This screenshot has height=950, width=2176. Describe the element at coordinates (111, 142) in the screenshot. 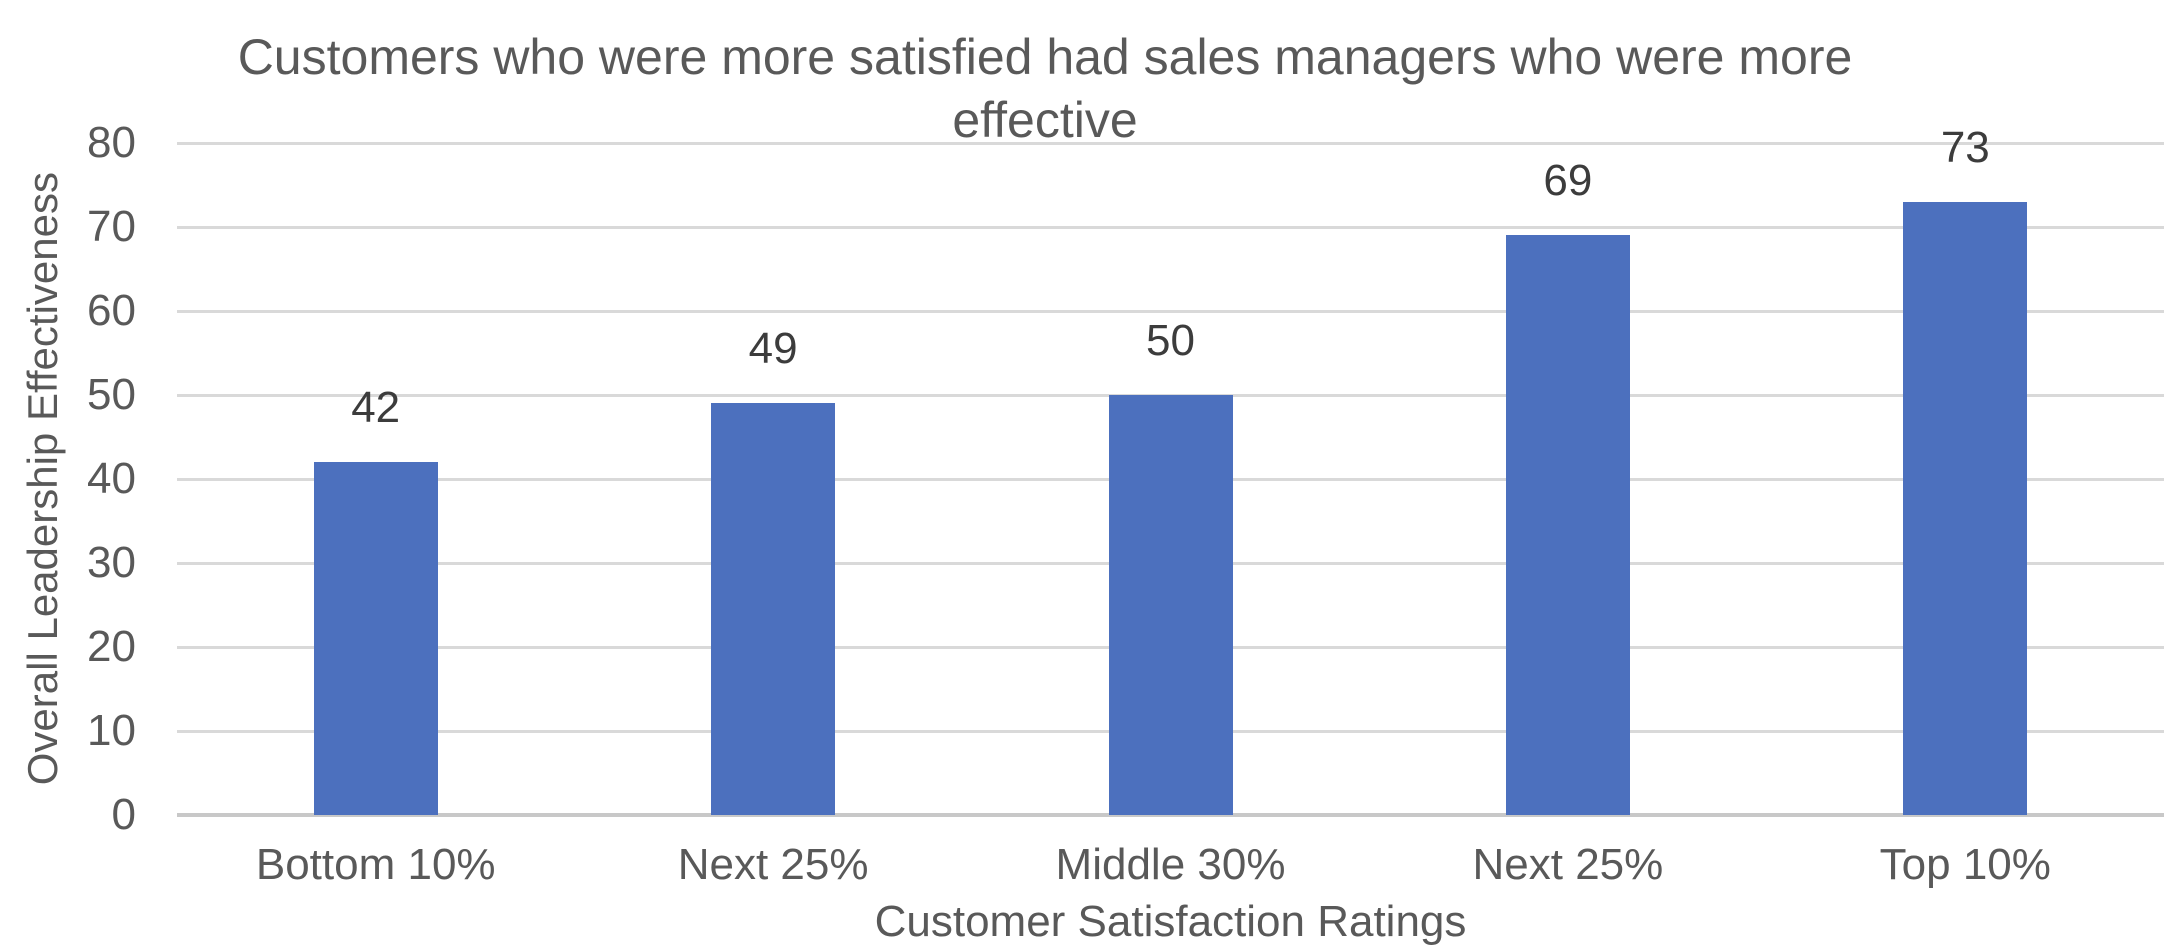

I see `y-tick-label: 80` at that location.